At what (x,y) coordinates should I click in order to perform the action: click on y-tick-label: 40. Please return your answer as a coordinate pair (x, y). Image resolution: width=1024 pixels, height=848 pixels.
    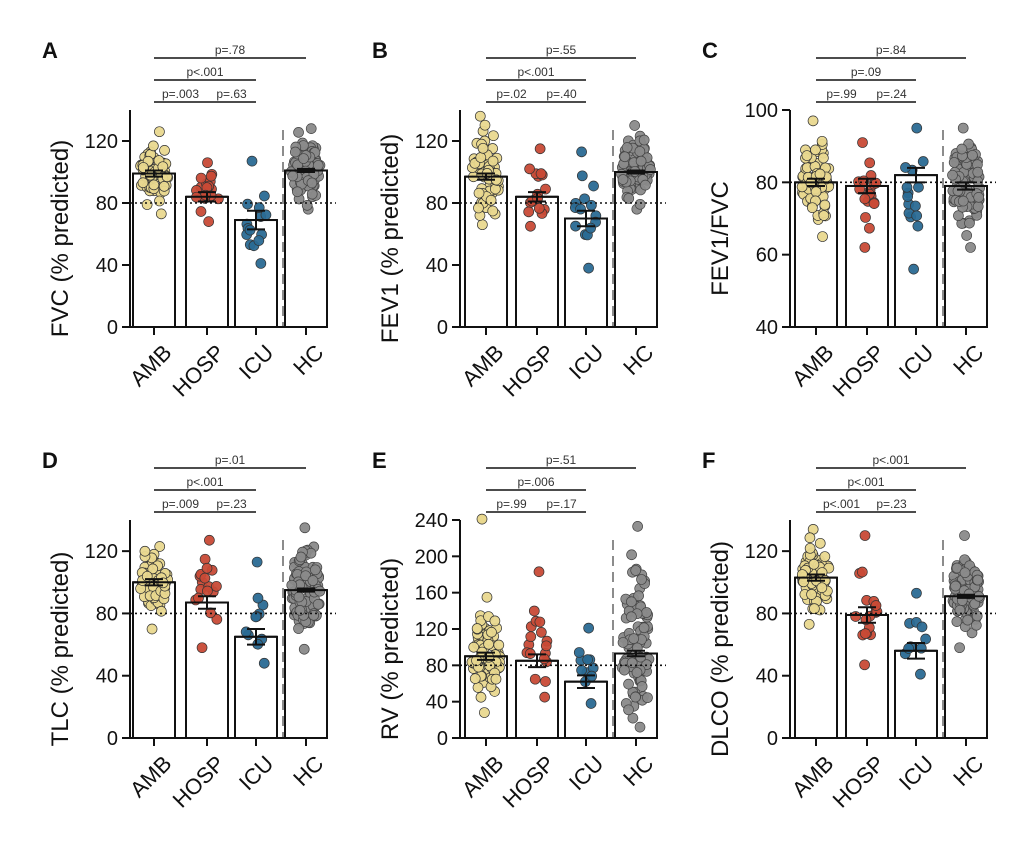
    Looking at the image, I should click on (767, 328).